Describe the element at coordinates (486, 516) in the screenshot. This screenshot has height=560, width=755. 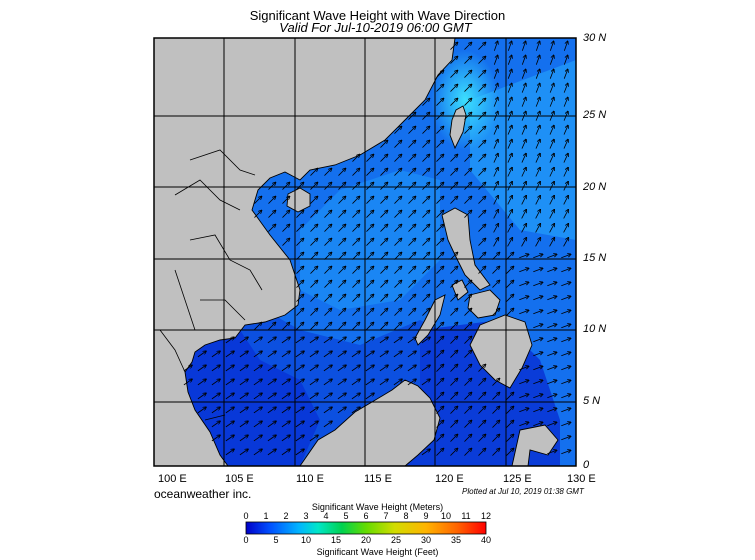
I see `meter-tick-label: 12` at that location.